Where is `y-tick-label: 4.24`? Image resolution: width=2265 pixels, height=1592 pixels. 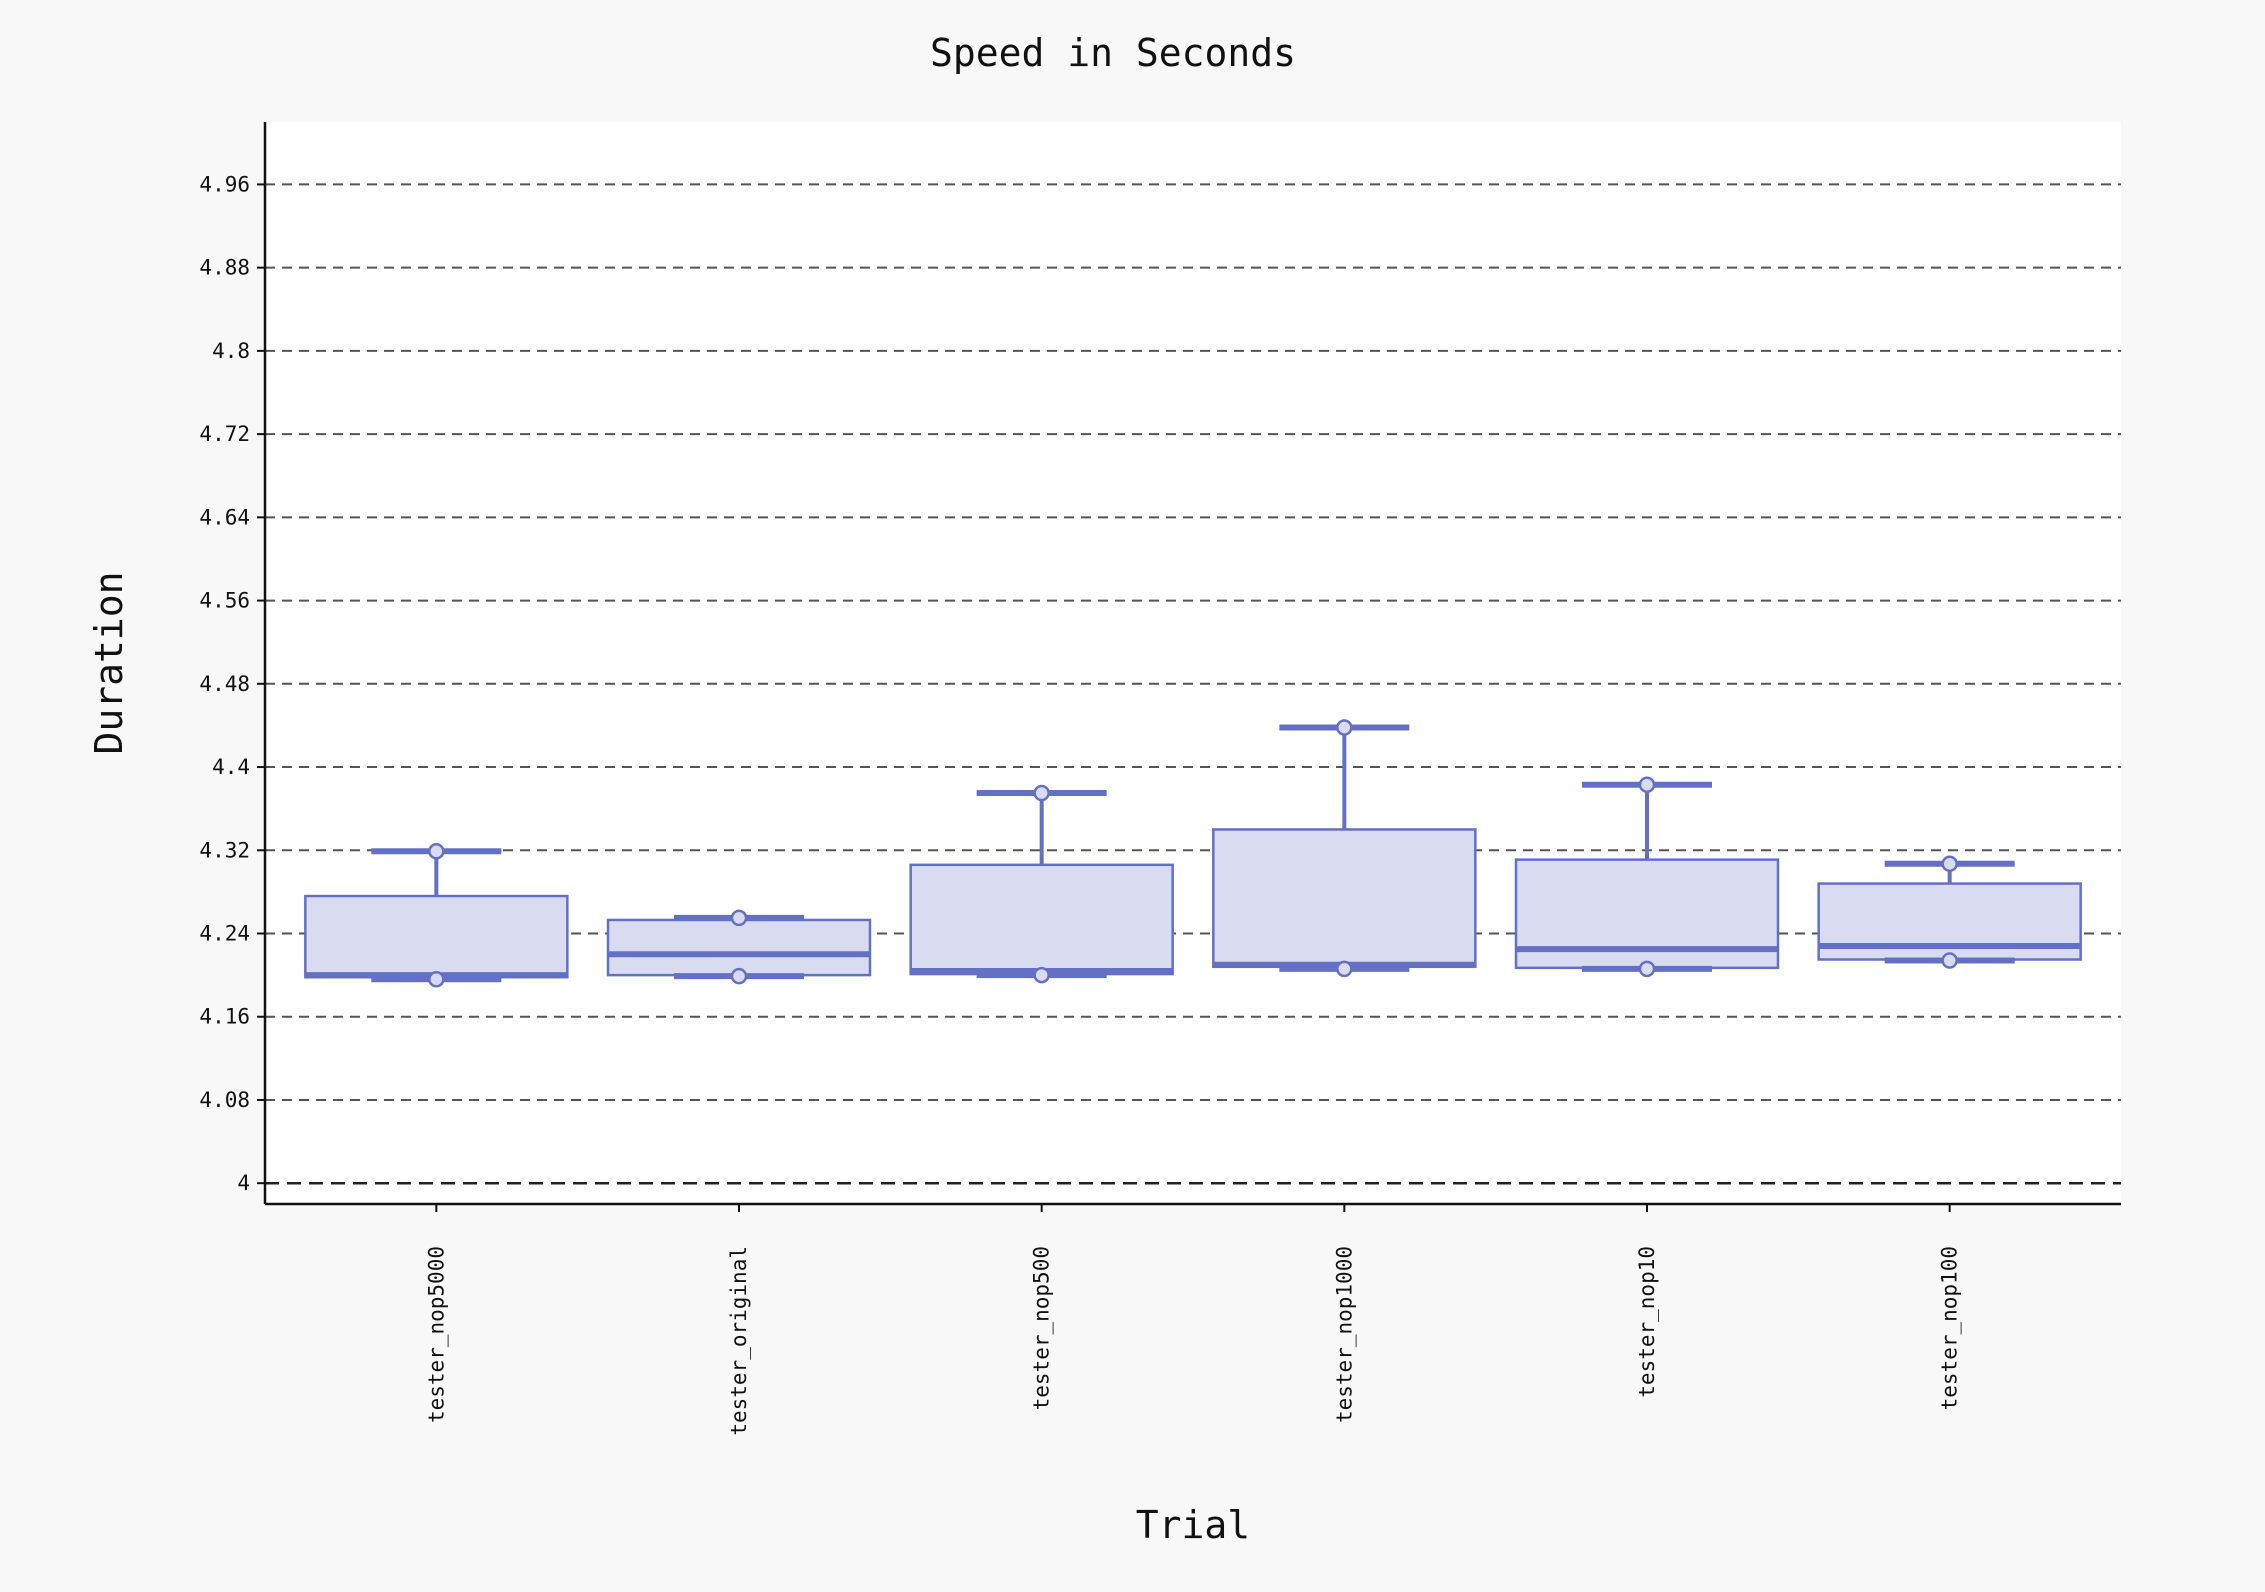
y-tick-label: 4.24 is located at coordinates (224, 934).